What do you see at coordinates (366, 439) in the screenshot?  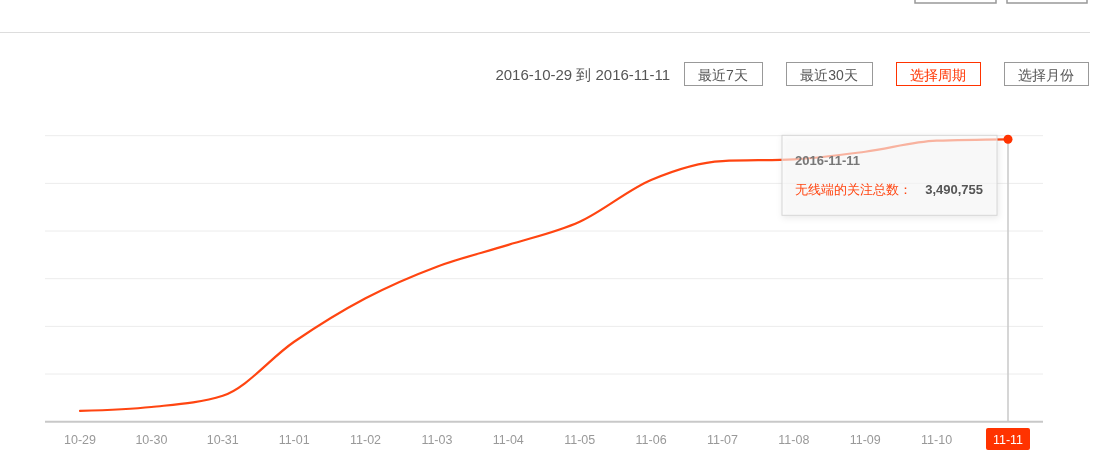 I see `x-tick-label: 11-02` at bounding box center [366, 439].